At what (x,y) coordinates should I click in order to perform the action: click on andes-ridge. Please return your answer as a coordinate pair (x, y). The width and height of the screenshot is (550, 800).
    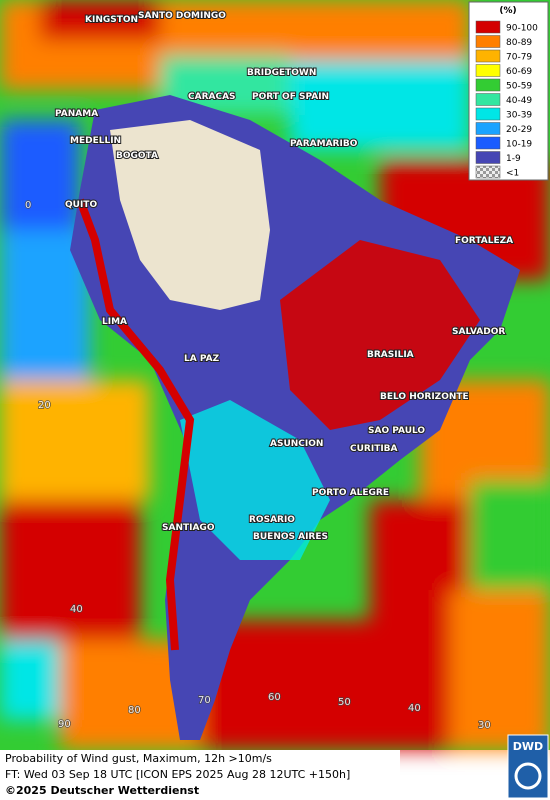
    Looking at the image, I should click on (135, 424).